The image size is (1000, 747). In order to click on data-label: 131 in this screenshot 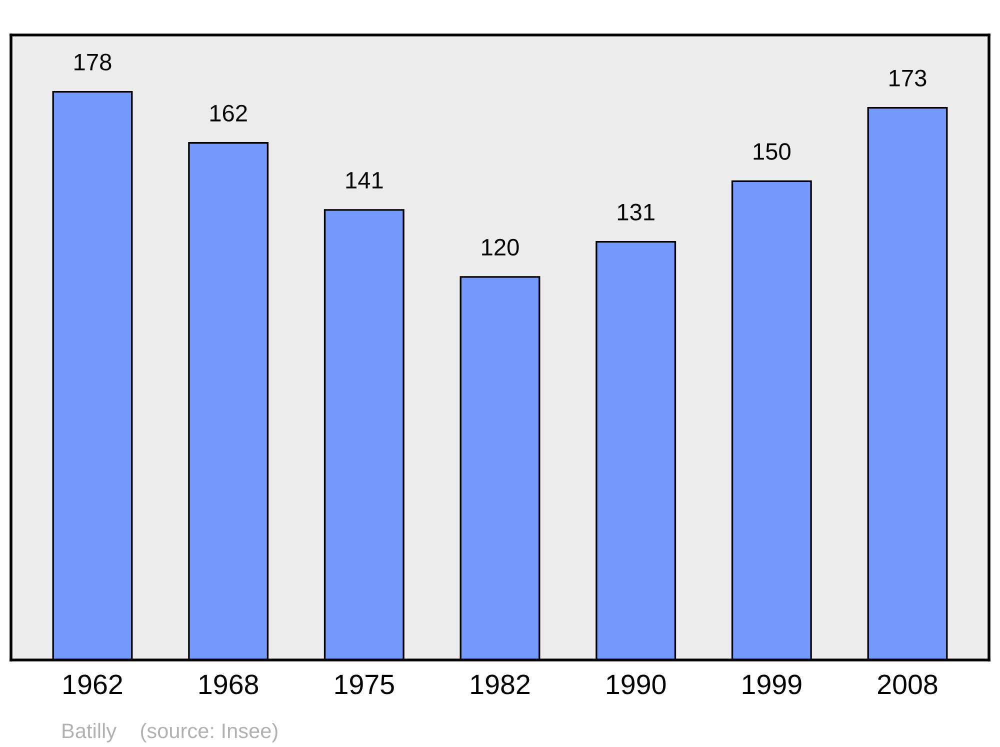, I will do `click(636, 212)`.